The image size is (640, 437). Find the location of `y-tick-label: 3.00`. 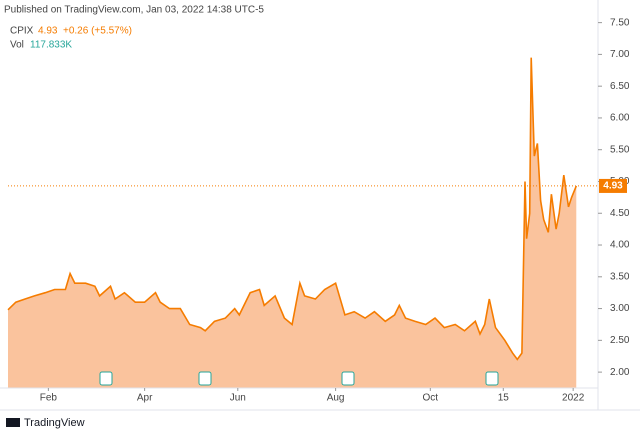

y-tick-label: 3.00 is located at coordinates (620, 308).